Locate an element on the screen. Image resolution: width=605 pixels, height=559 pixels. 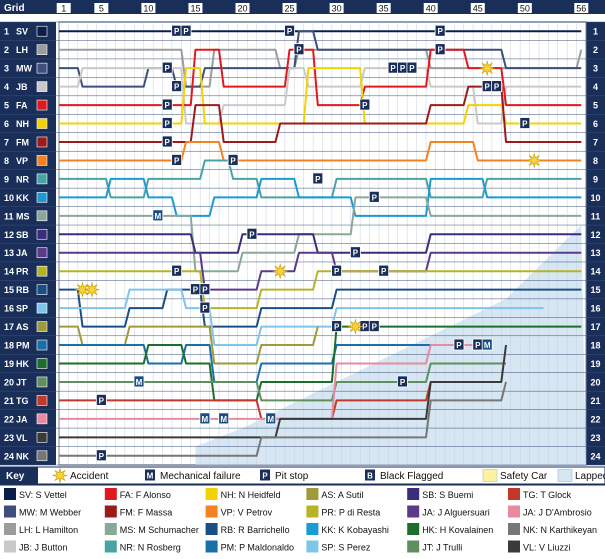
series-line-jb is located at coordinates (320, 96).